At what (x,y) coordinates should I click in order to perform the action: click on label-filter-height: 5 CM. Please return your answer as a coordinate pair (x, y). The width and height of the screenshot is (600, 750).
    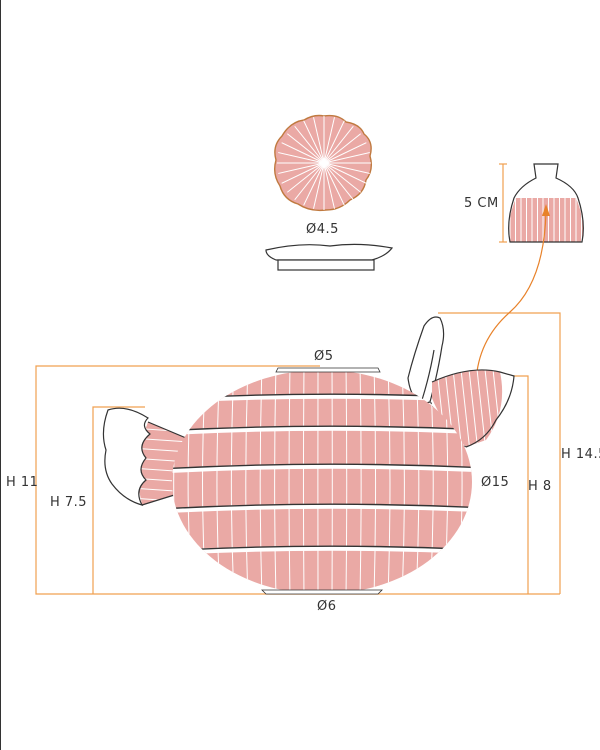
    Looking at the image, I should click on (481, 203).